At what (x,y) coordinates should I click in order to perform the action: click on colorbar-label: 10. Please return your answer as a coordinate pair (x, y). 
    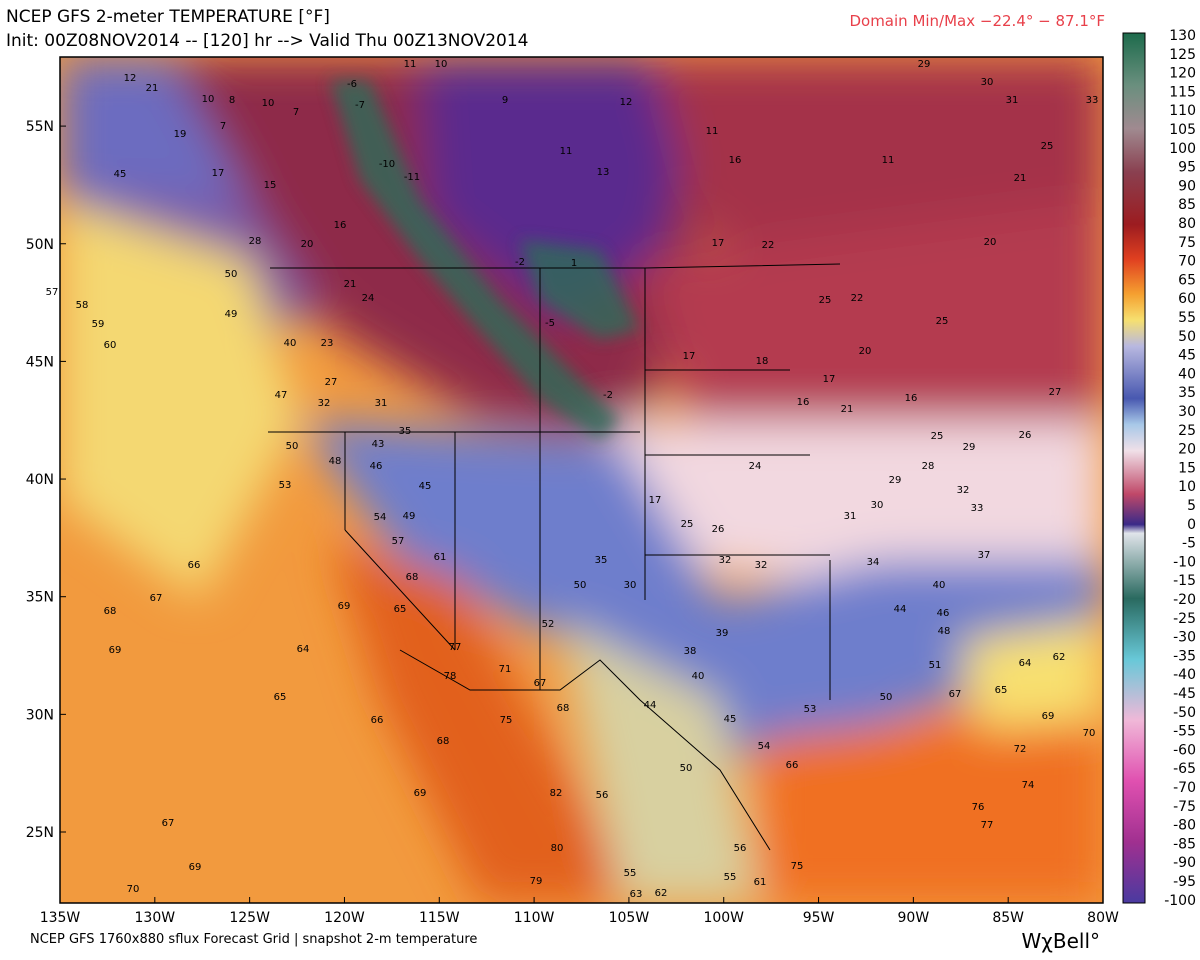
    Looking at the image, I should click on (1187, 487).